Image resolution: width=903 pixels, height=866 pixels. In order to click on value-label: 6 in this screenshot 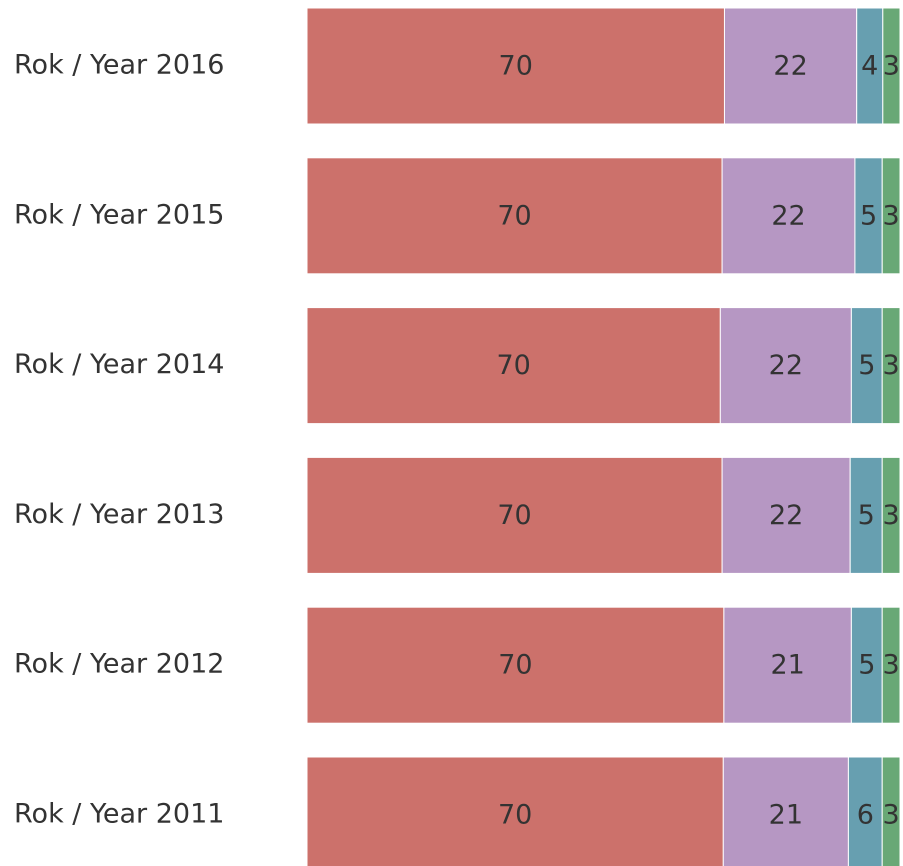, I will do `click(865, 815)`.